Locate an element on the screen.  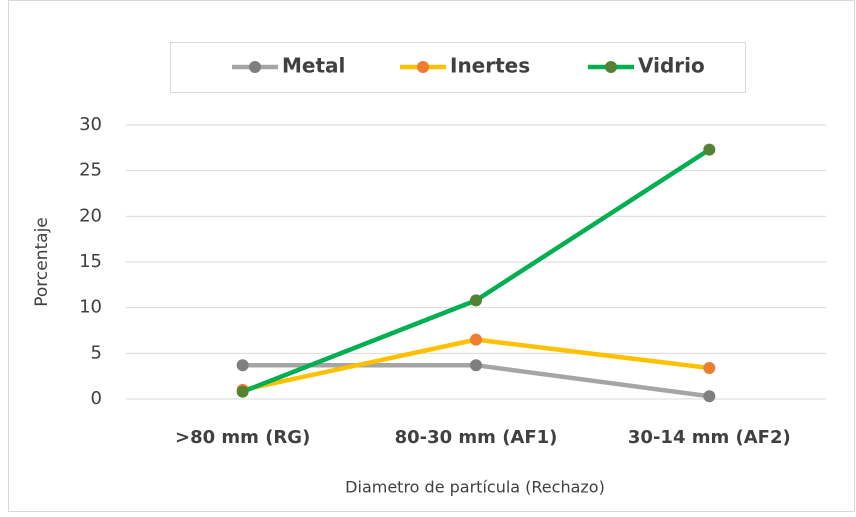
legend-label: Vidrio is located at coordinates (671, 66).